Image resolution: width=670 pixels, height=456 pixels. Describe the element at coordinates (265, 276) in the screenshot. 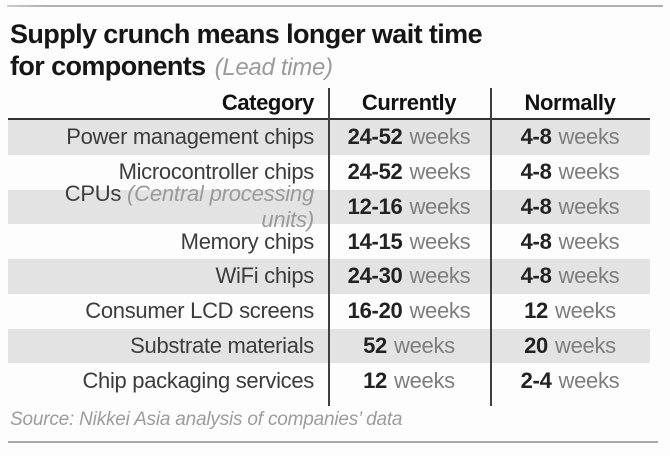

I see `category-label: WiFi chips` at that location.